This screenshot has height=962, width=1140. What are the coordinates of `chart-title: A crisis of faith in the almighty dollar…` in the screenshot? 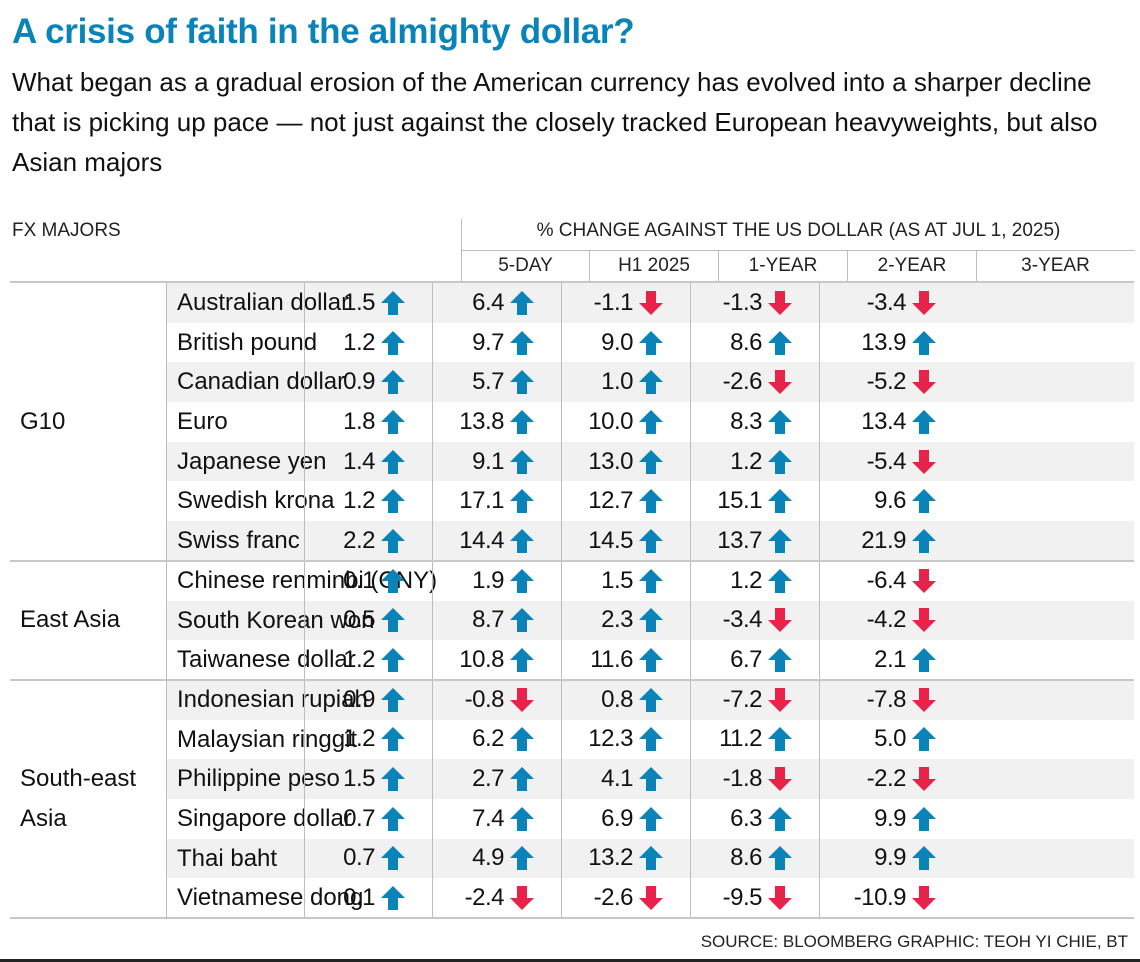 It's located at (323, 31).